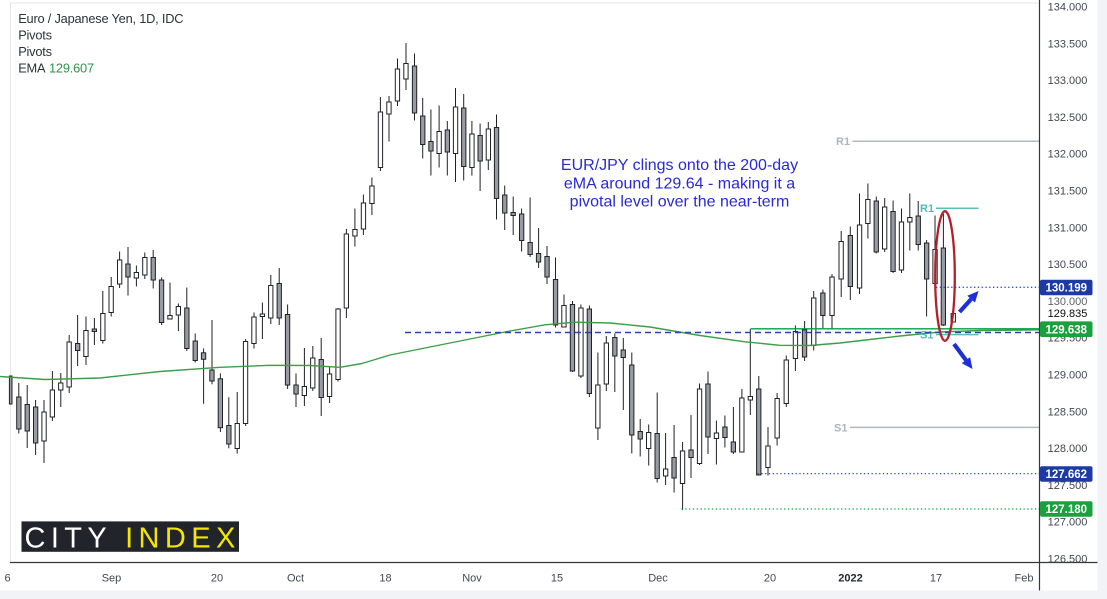 The image size is (1107, 599). What do you see at coordinates (1024, 578) in the screenshot?
I see `svg-text: Feb` at bounding box center [1024, 578].